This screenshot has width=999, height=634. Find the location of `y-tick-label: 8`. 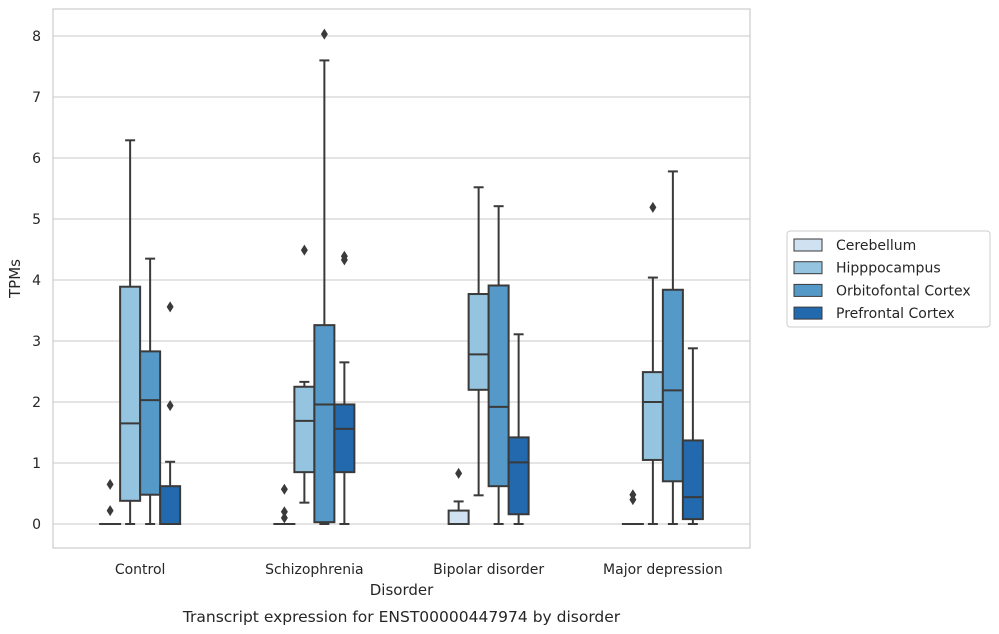

y-tick-label: 8 is located at coordinates (36, 37).